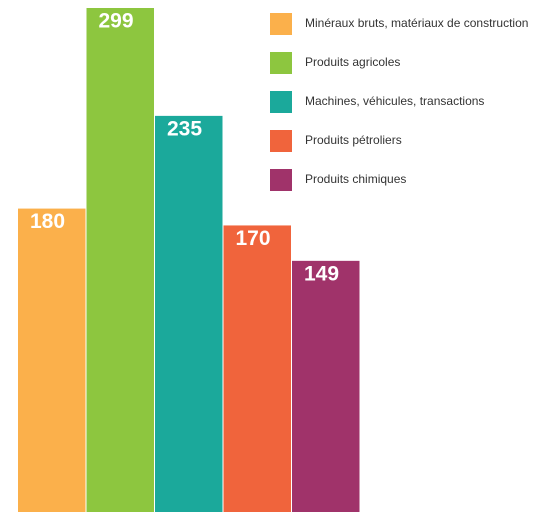 This screenshot has width=550, height=514. What do you see at coordinates (47, 221) in the screenshot?
I see `value-label: 180` at bounding box center [47, 221].